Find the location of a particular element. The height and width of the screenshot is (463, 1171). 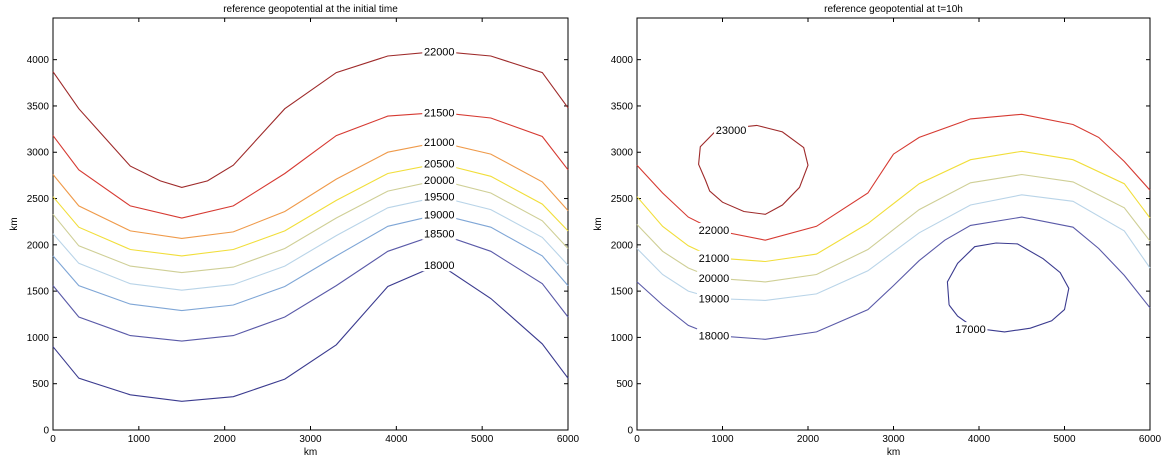

contour-label-20500: 20500 is located at coordinates (439, 164).